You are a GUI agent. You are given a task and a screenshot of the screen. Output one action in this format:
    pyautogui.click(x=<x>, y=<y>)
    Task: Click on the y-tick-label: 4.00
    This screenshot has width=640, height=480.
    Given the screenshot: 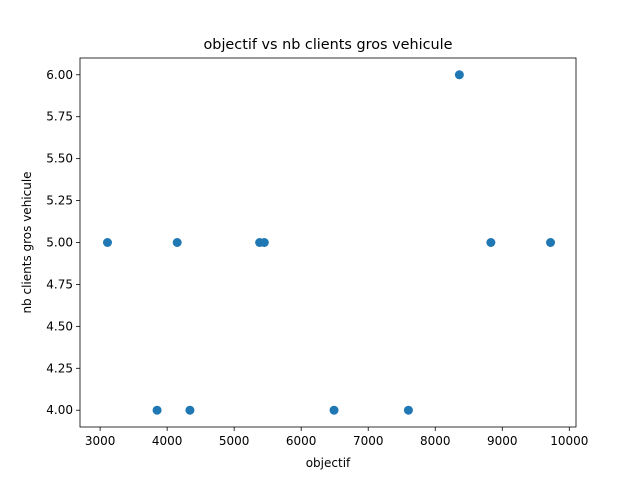 What is the action you would take?
    pyautogui.click(x=59, y=410)
    